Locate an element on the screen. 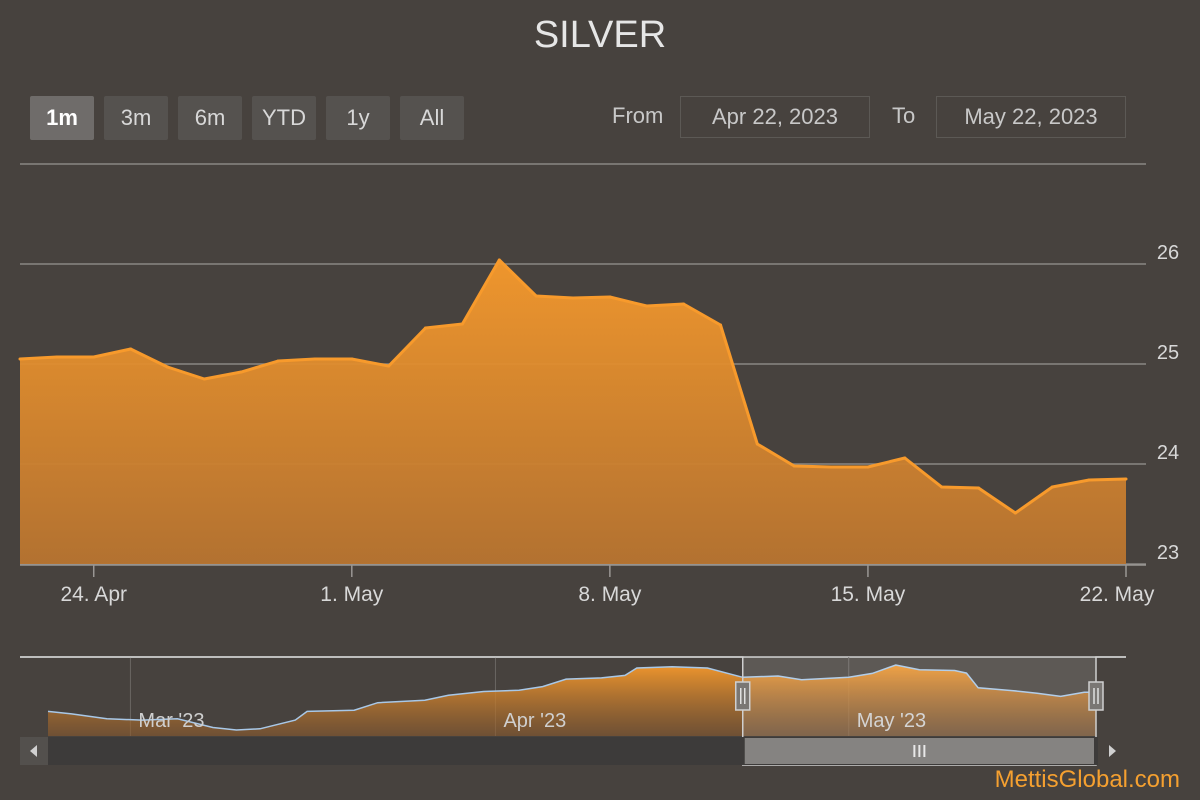 The width and height of the screenshot is (1200, 800). to-date-input is located at coordinates (1031, 117).